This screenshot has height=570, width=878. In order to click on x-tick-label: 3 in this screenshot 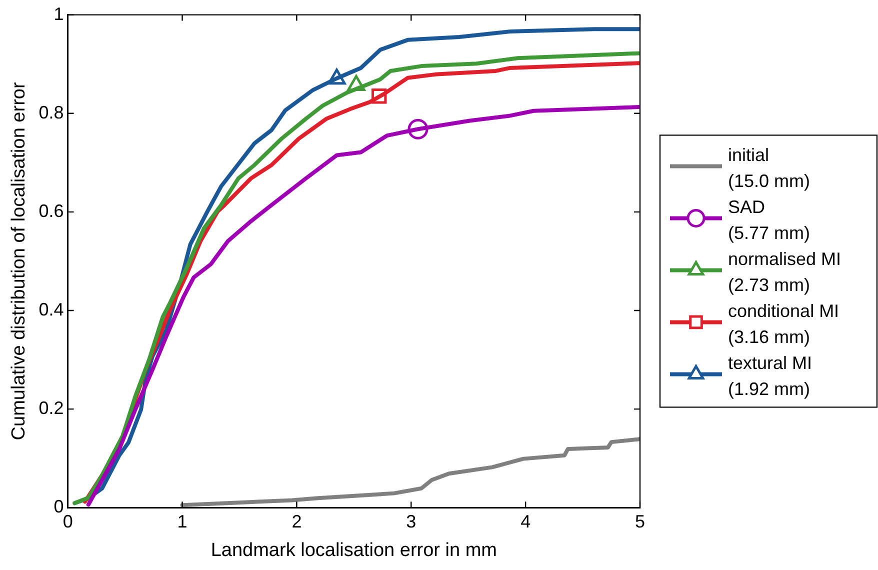, I will do `click(411, 521)`.